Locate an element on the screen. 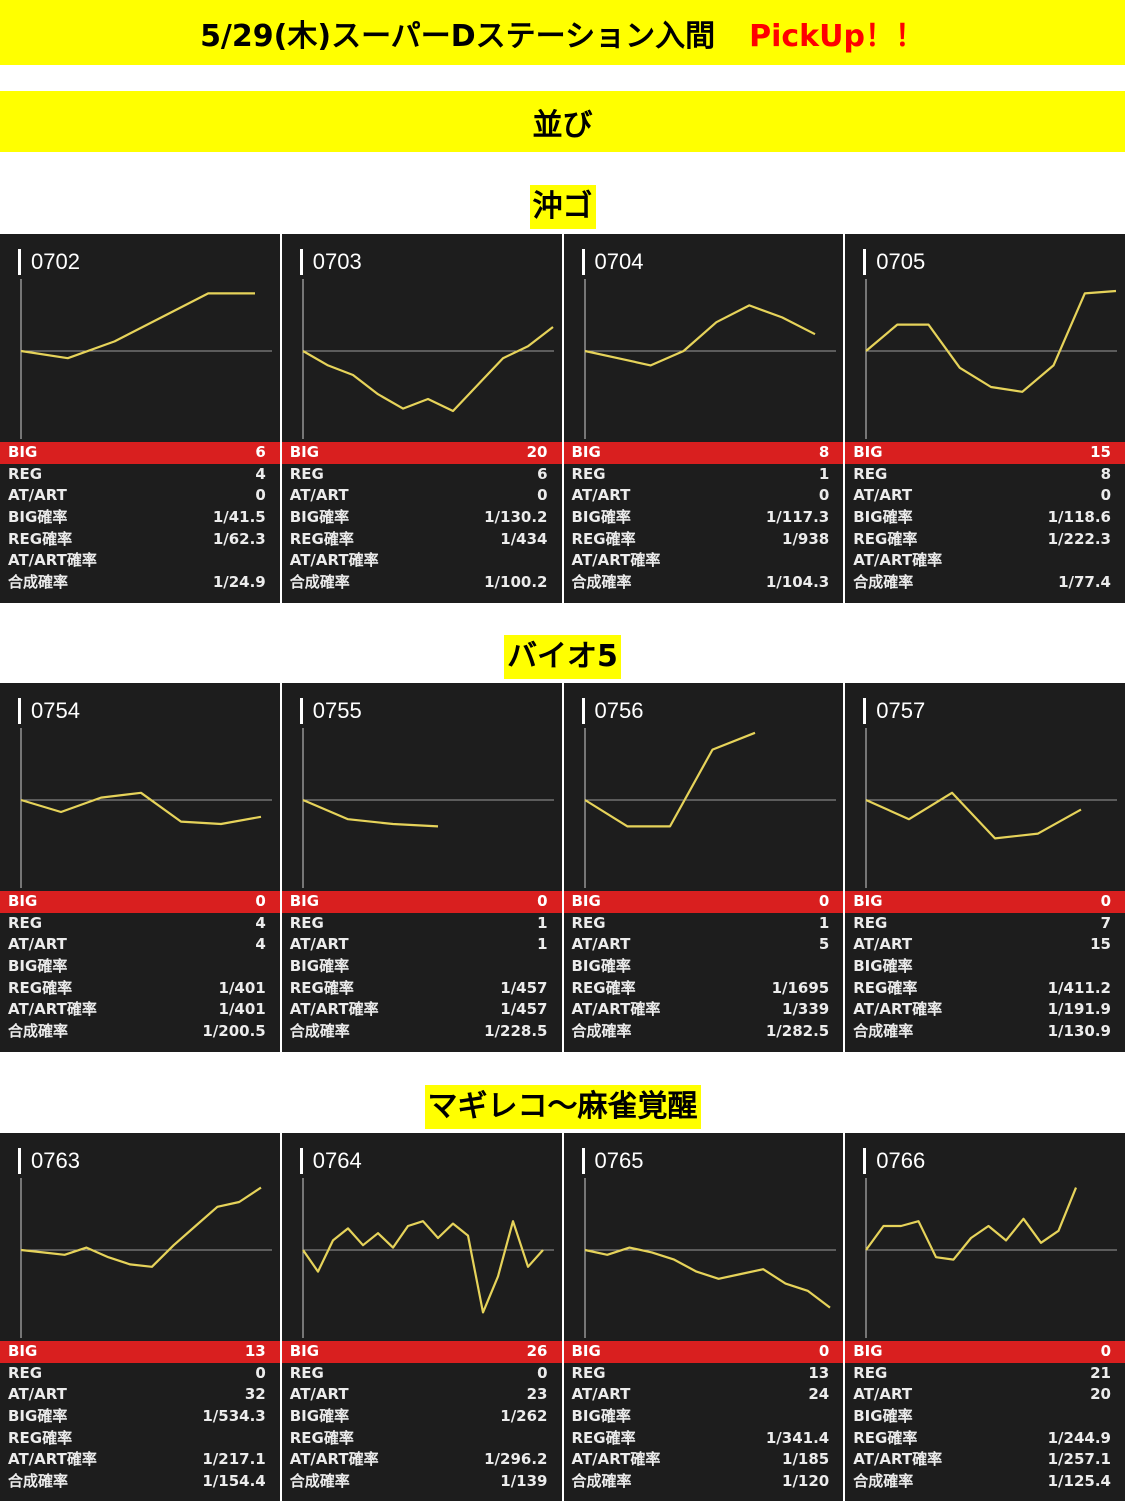 This screenshot has width=1125, height=1501. stat-row-total-rate: 合成確率 1/228.5 is located at coordinates (419, 1032).